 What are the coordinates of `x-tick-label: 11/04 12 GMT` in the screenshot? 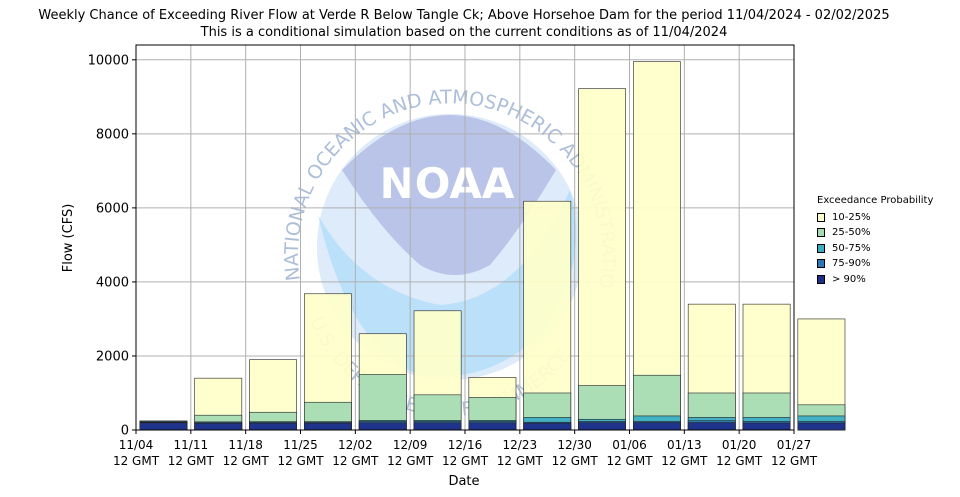 It's located at (136, 453).